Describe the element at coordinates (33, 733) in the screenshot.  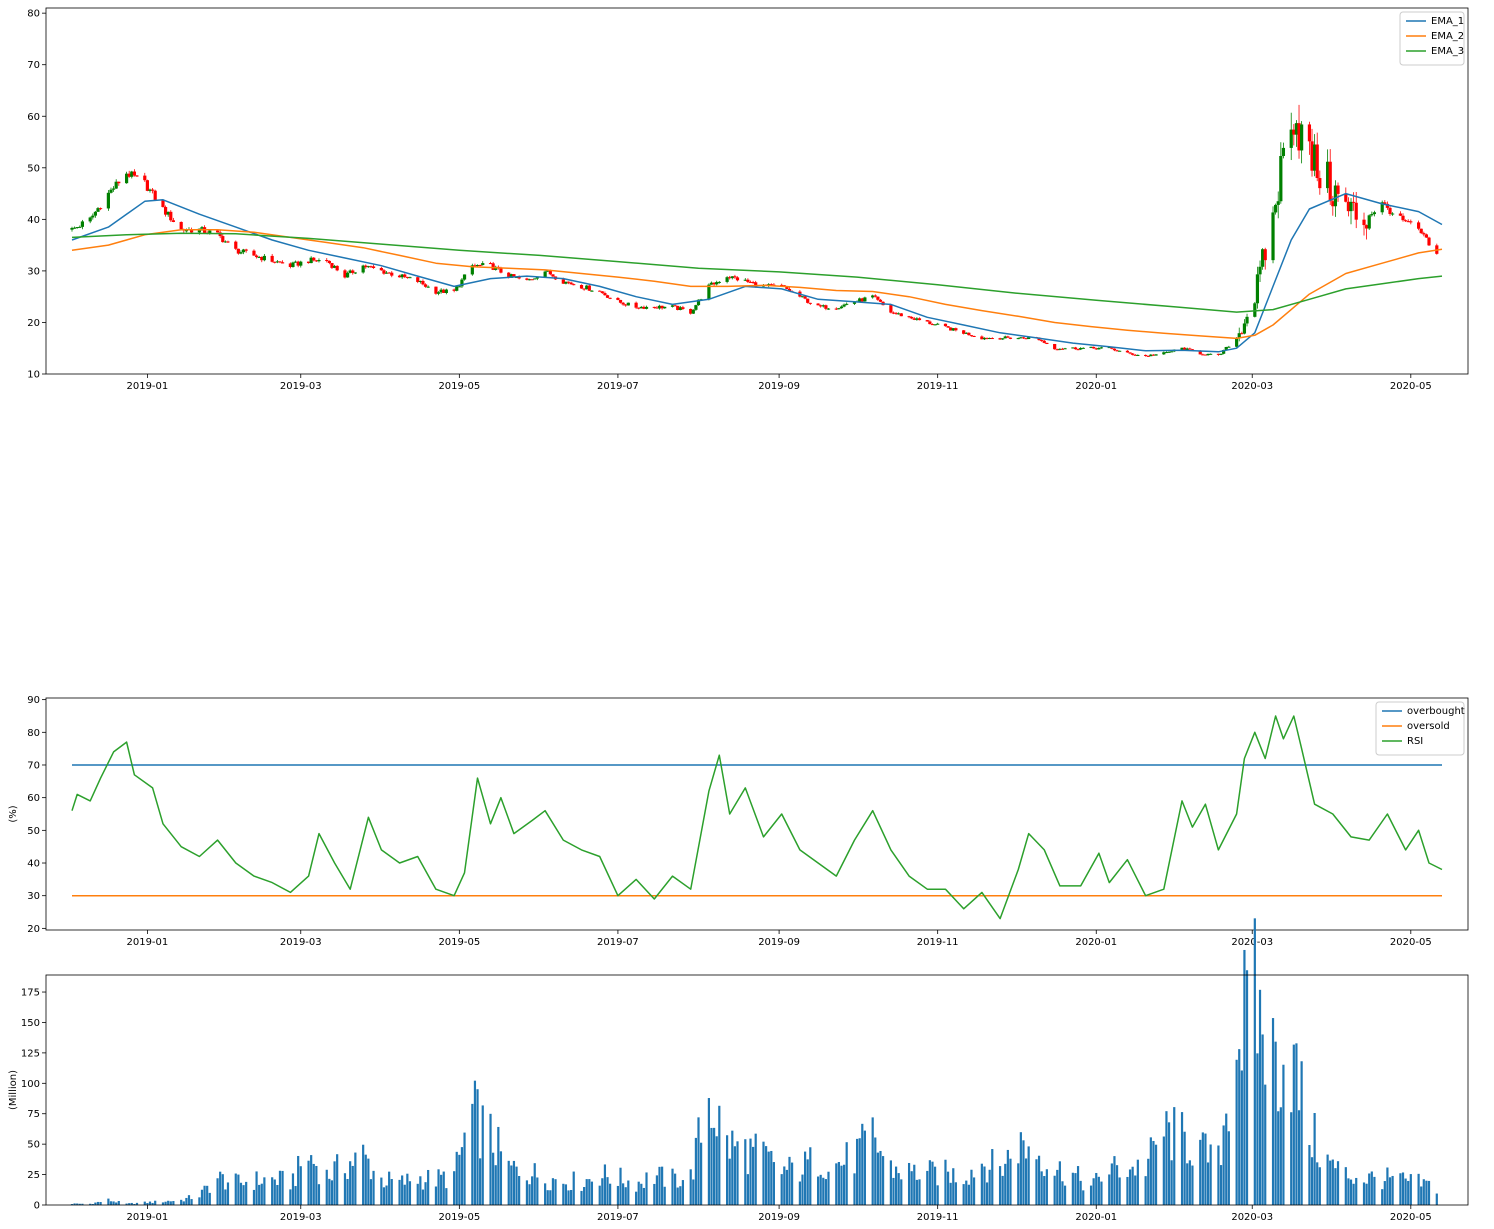
I see `1-ytick-label: 80` at that location.